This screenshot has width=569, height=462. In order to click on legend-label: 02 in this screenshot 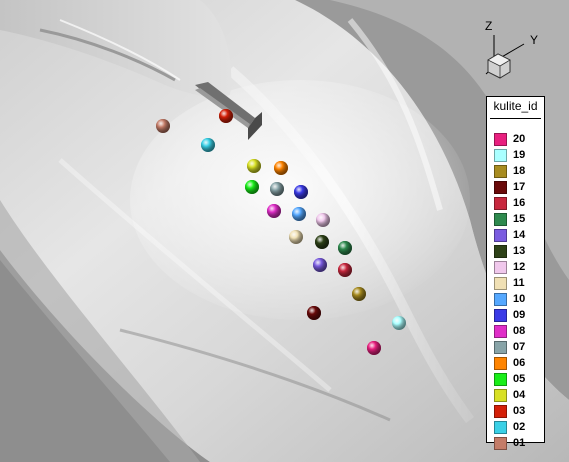, I will do `click(519, 427)`.